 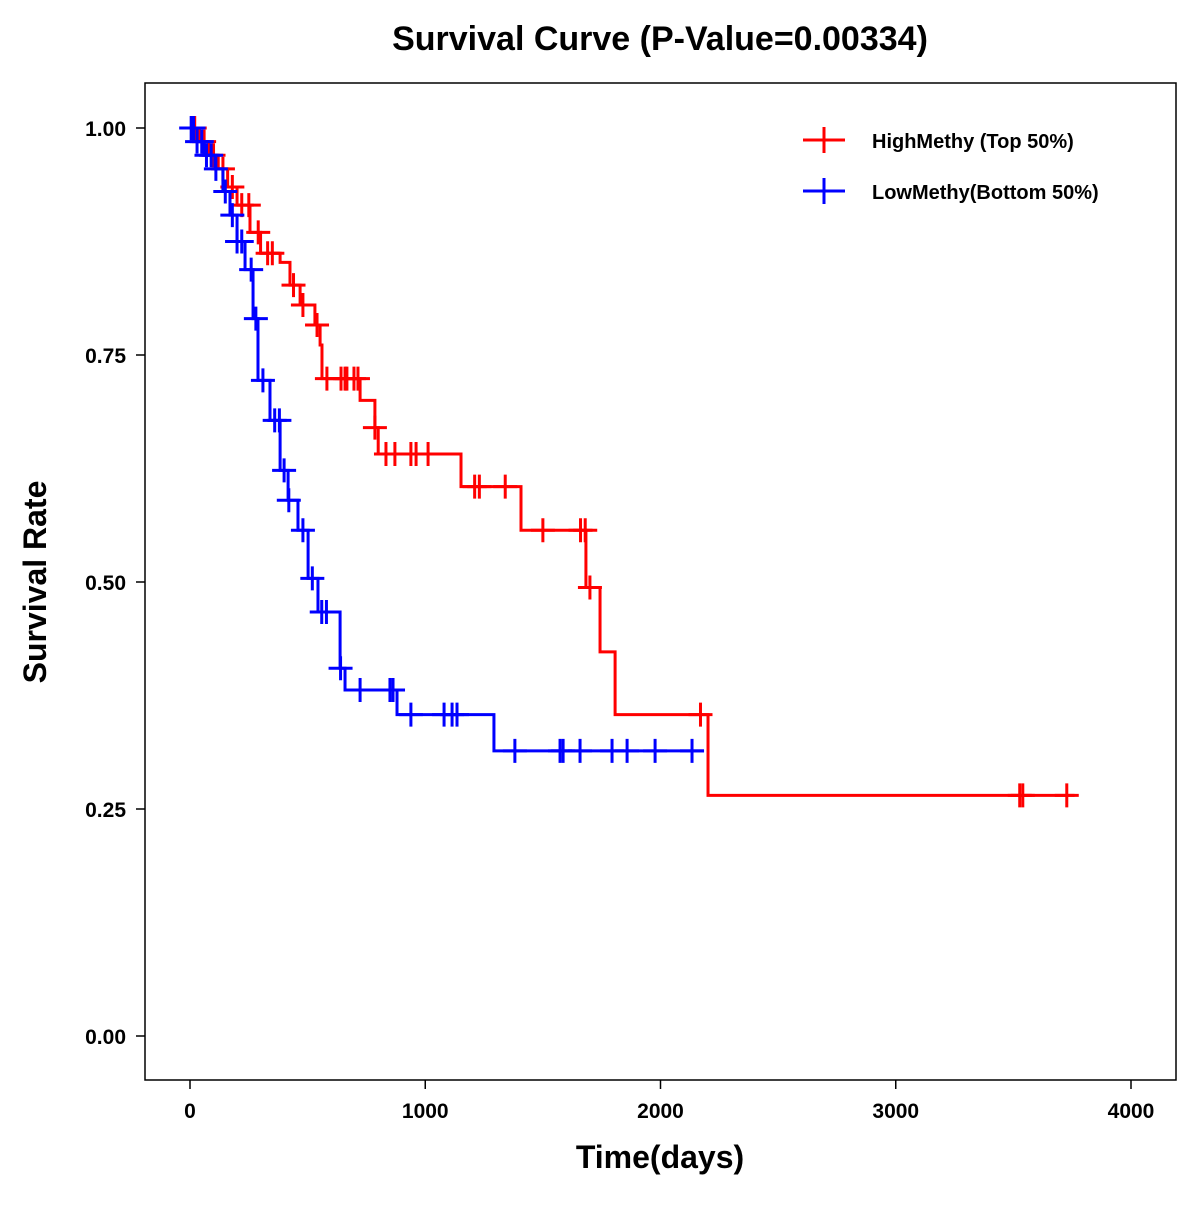 I want to click on y-tick-label: 0.75, so click(x=105, y=356).